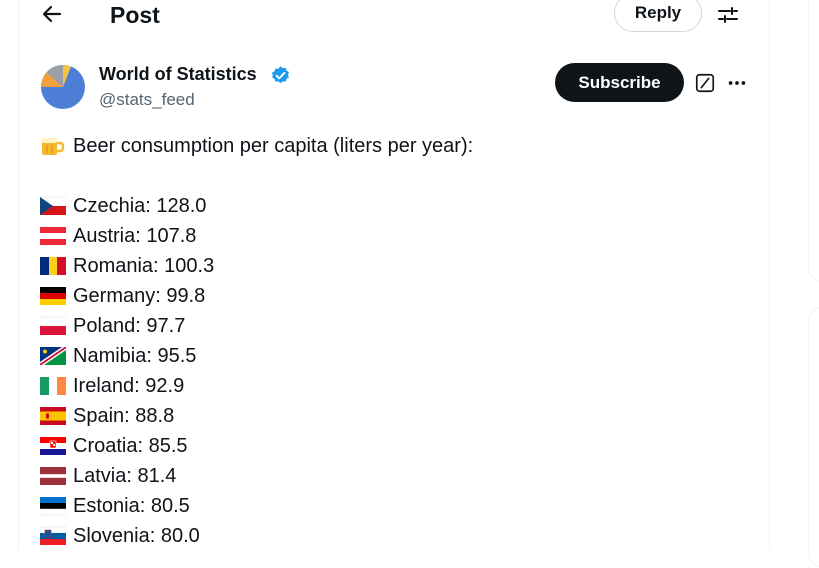 The image size is (819, 568). Describe the element at coordinates (130, 445) in the screenshot. I see `list-item-text: Croatia: 85.5` at that location.